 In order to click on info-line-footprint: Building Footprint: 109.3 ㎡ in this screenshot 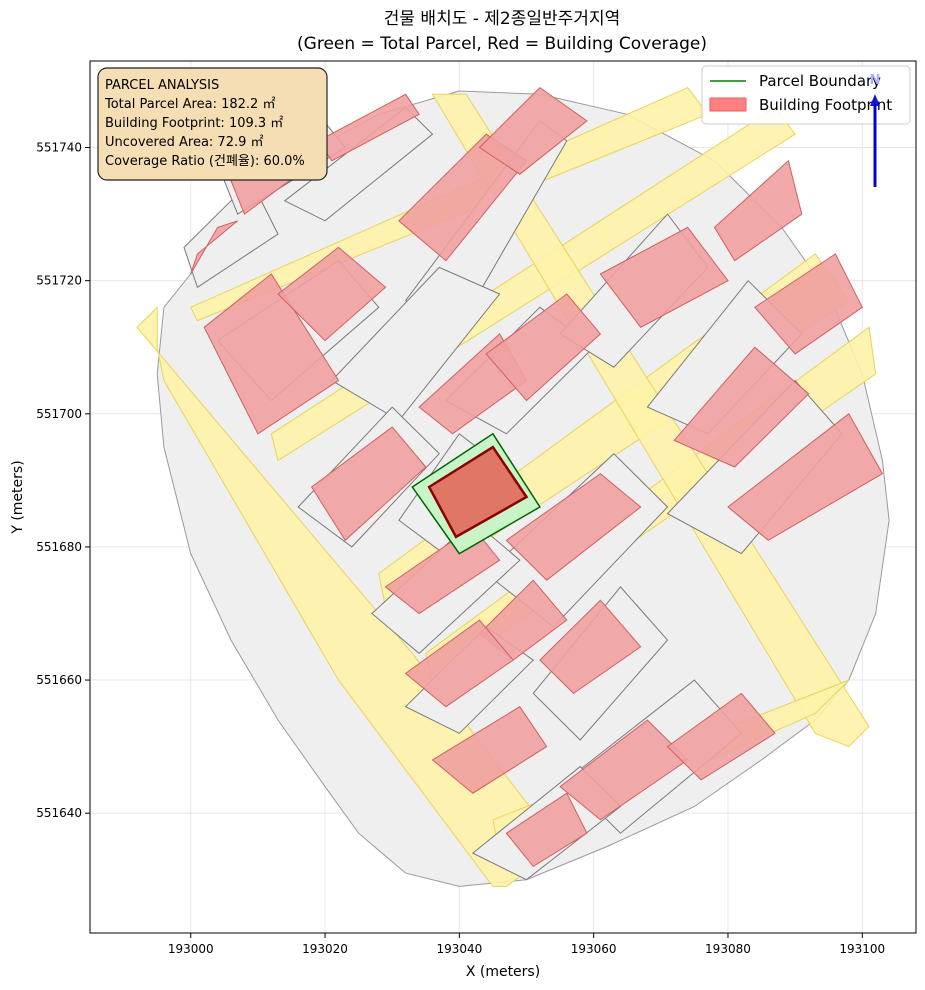, I will do `click(194, 123)`.